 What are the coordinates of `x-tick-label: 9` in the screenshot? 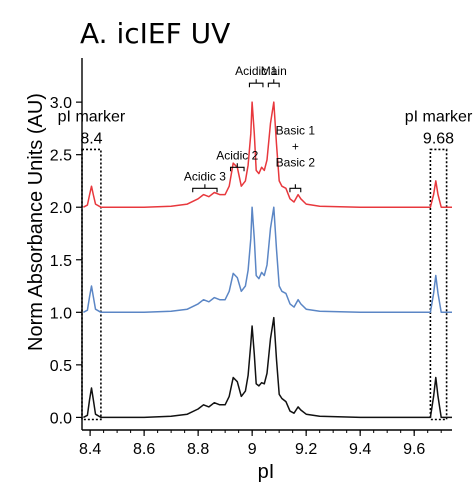 It's located at (252, 449).